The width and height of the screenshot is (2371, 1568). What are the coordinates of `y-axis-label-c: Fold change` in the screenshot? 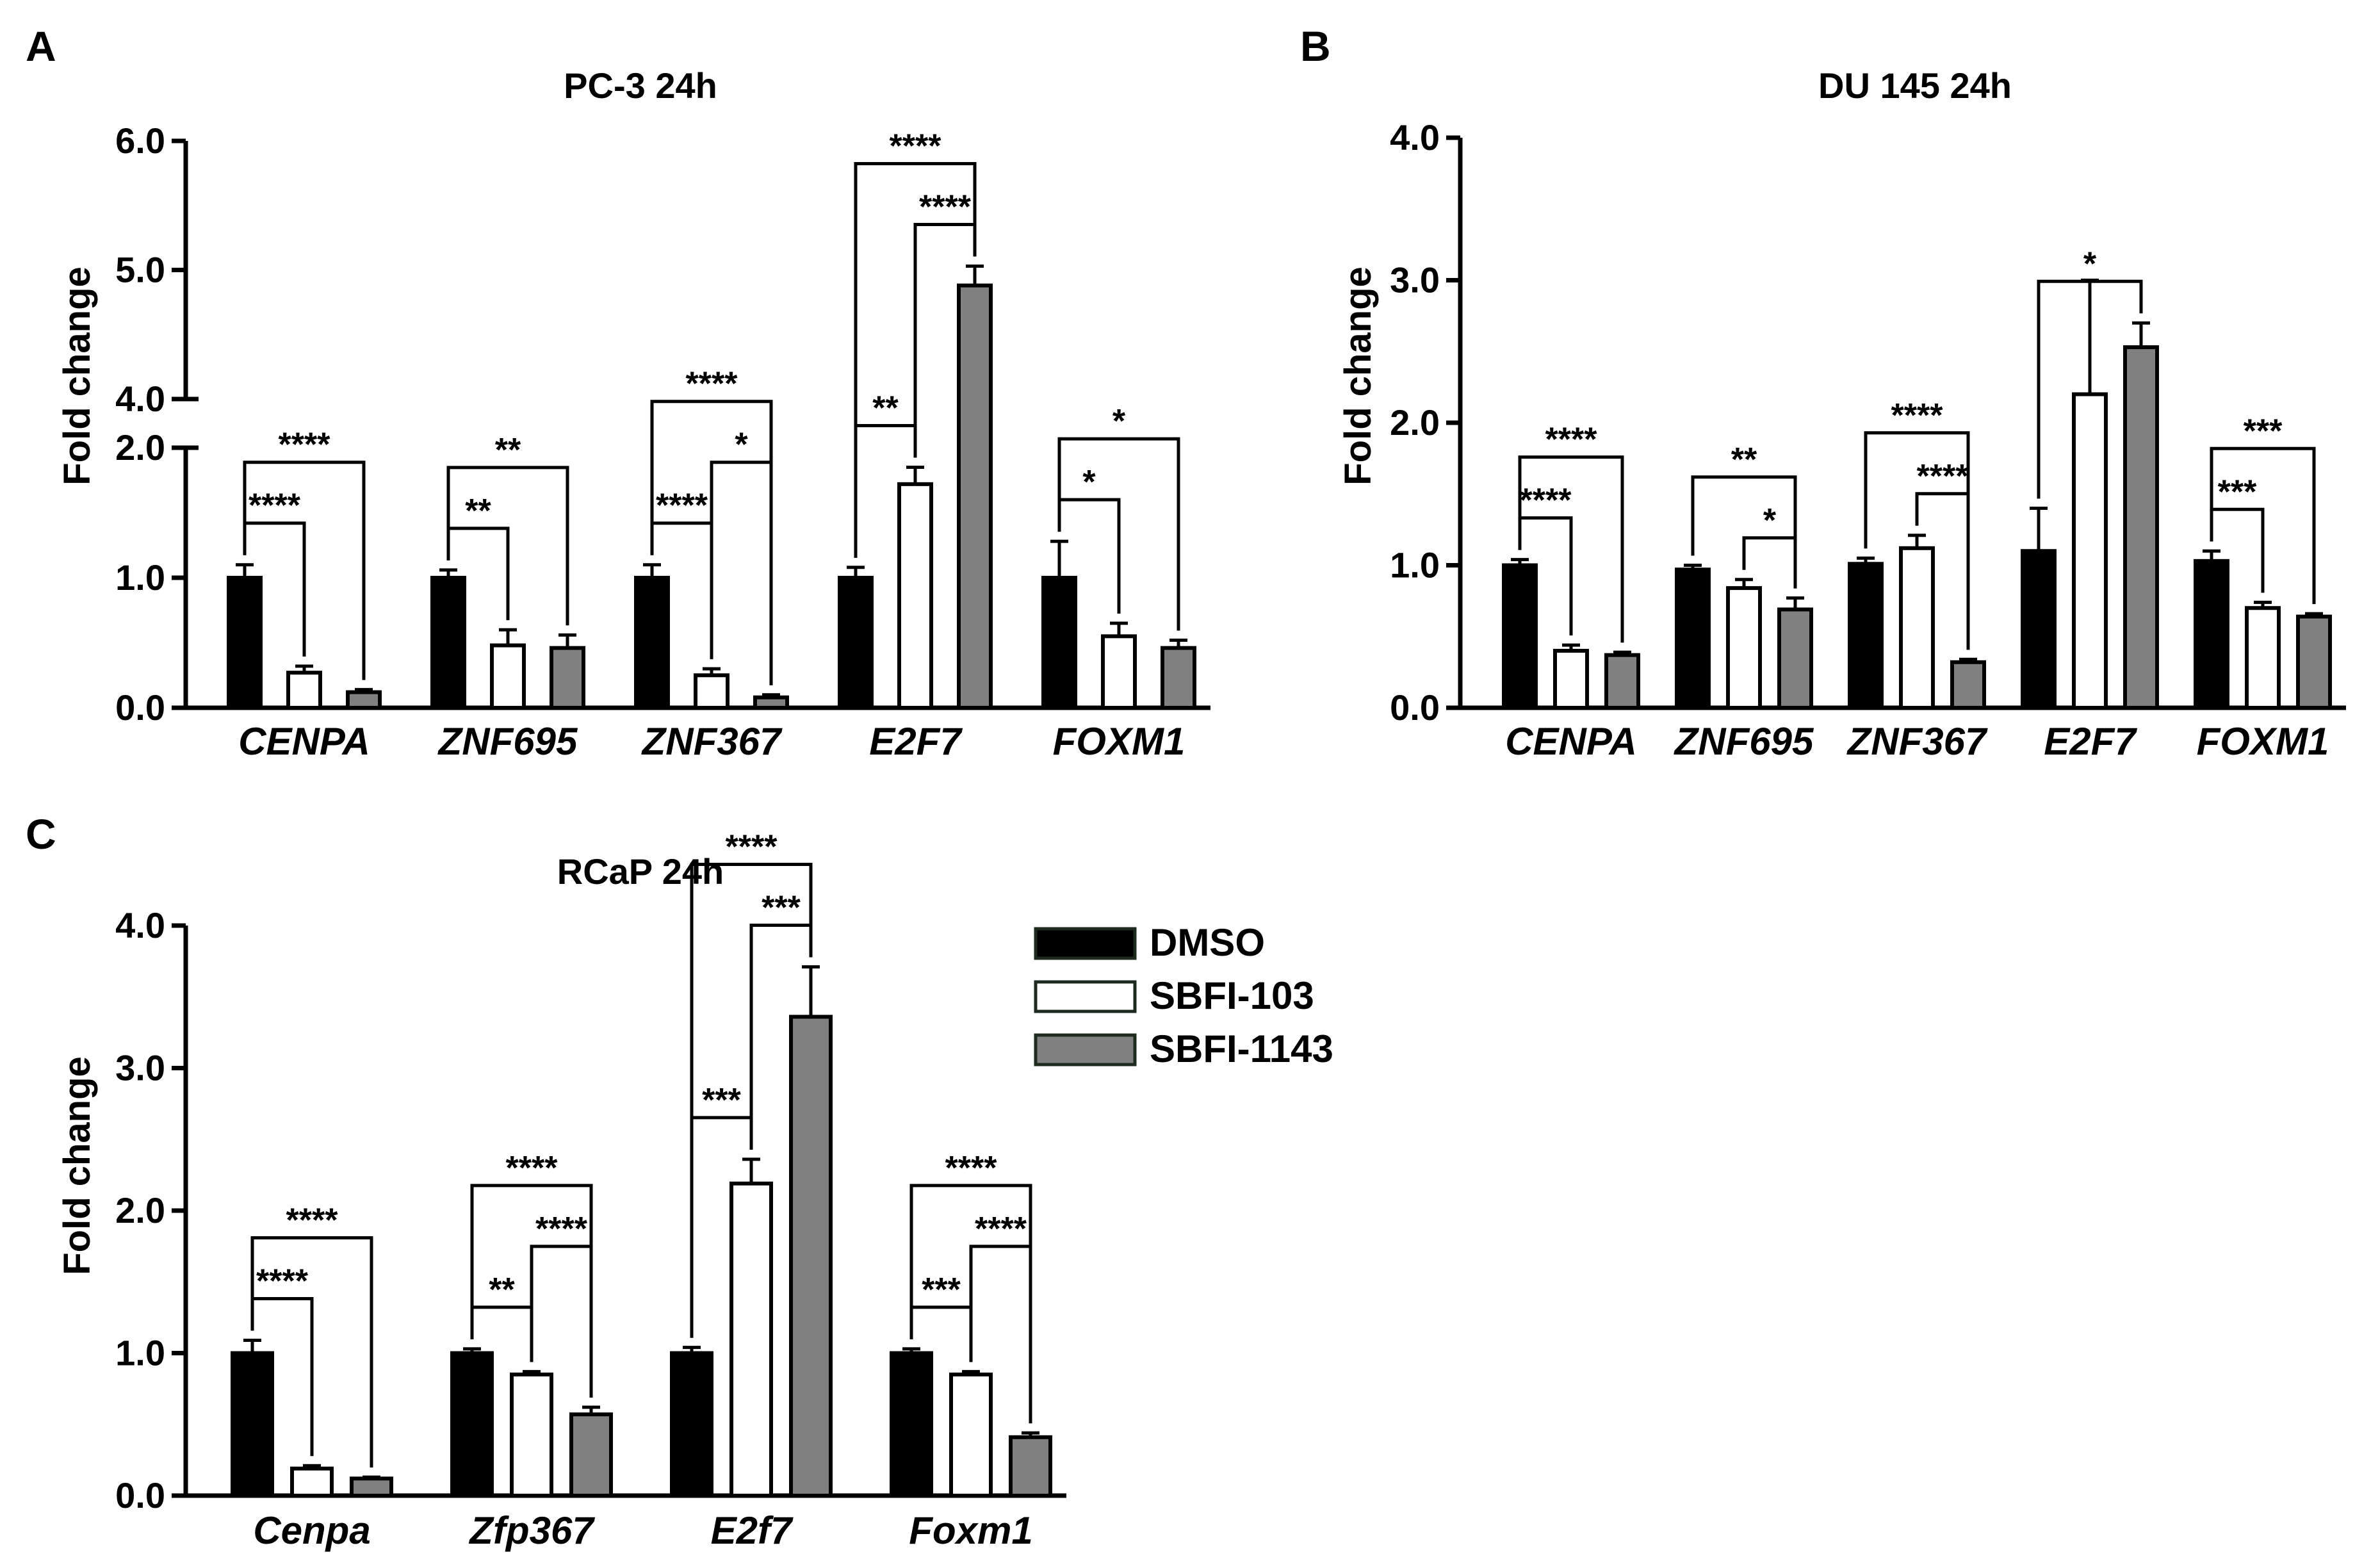 It's located at (77, 1165).